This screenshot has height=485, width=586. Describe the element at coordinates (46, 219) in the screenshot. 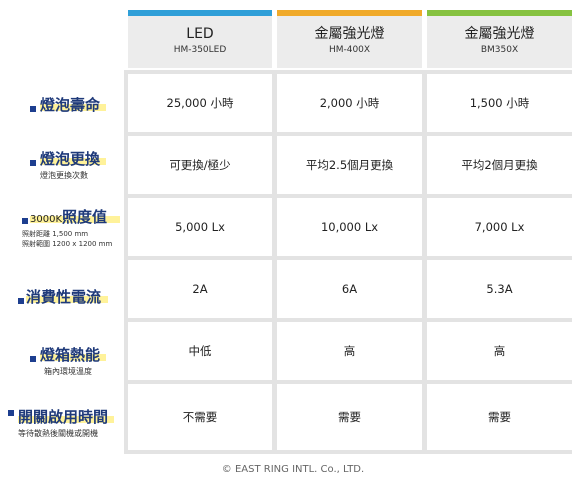

I see `color-temp-prefix: 3000K` at that location.